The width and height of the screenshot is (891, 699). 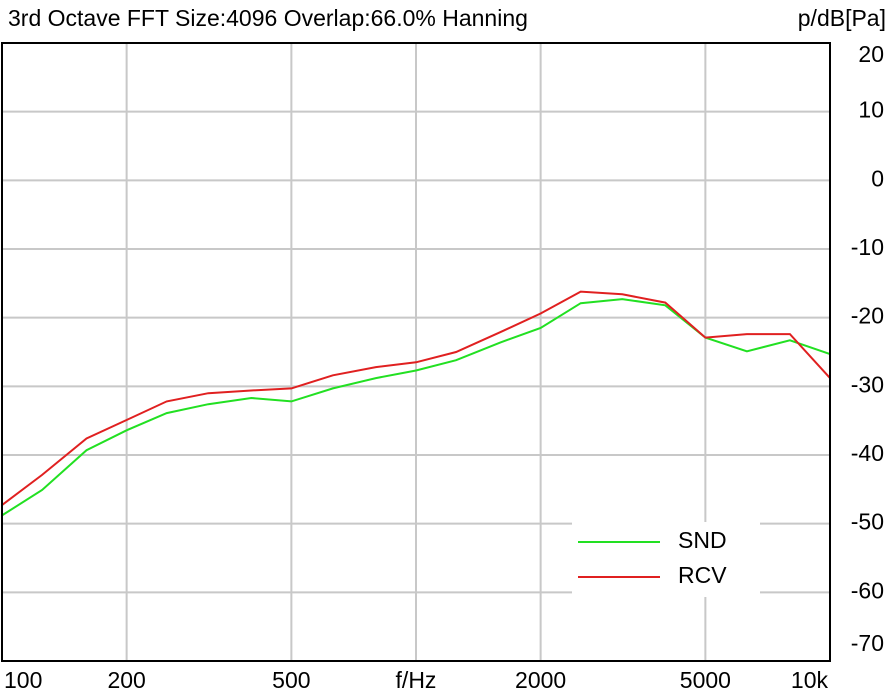 I want to click on y-tick-label: -40, so click(x=867, y=453).